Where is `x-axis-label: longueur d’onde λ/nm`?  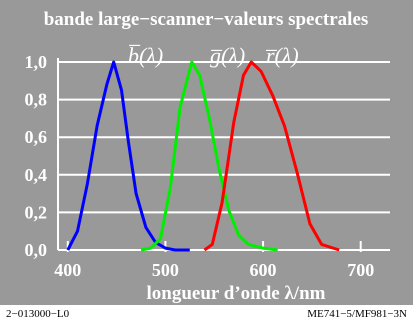
x-axis-label: longueur d’onde λ/nm is located at coordinates (236, 293).